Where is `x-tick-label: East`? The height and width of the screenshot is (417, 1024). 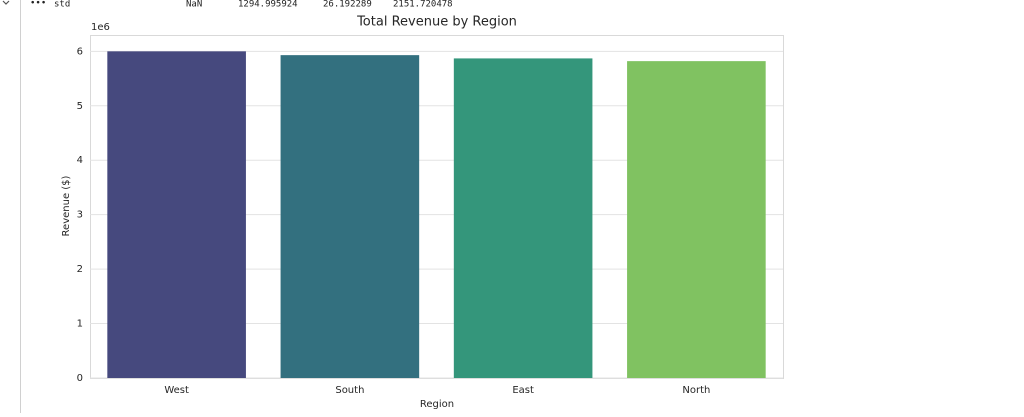
x-tick-label: East is located at coordinates (523, 390).